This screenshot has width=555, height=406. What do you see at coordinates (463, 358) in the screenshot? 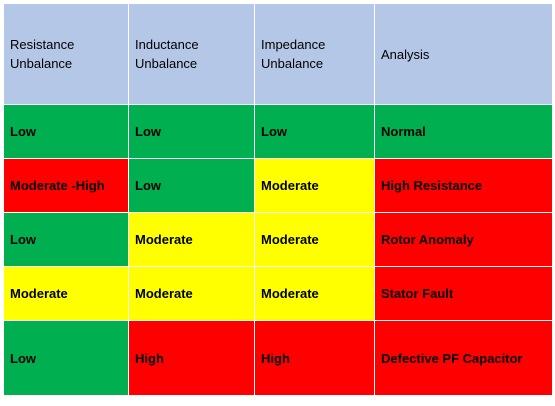
I see `cell-analysis: Defective PF Capacitor` at bounding box center [463, 358].